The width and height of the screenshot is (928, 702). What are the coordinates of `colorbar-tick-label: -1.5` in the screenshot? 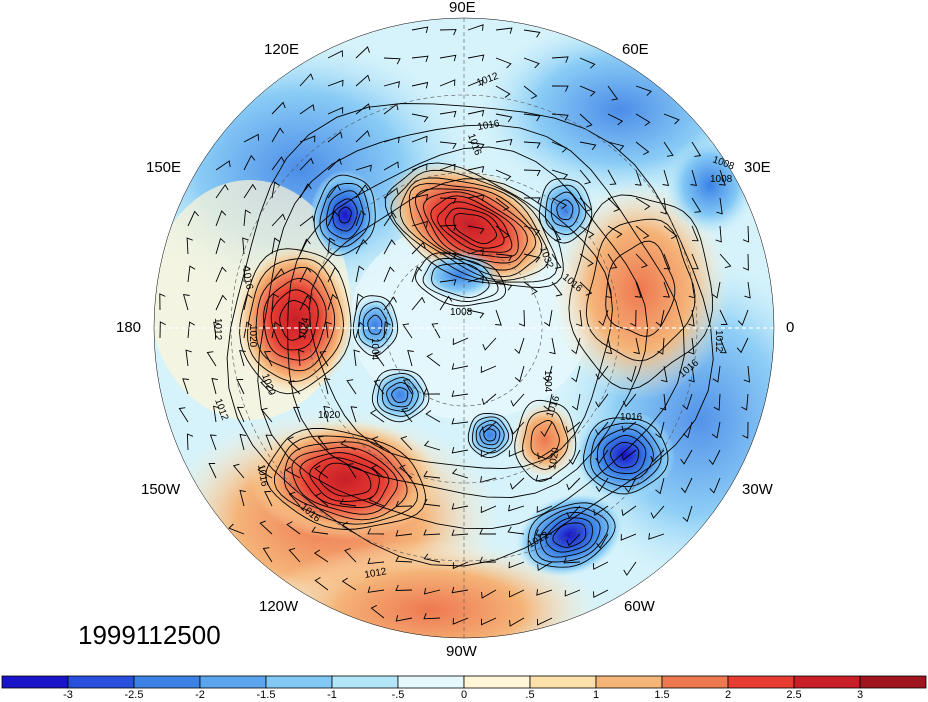 It's located at (266, 695).